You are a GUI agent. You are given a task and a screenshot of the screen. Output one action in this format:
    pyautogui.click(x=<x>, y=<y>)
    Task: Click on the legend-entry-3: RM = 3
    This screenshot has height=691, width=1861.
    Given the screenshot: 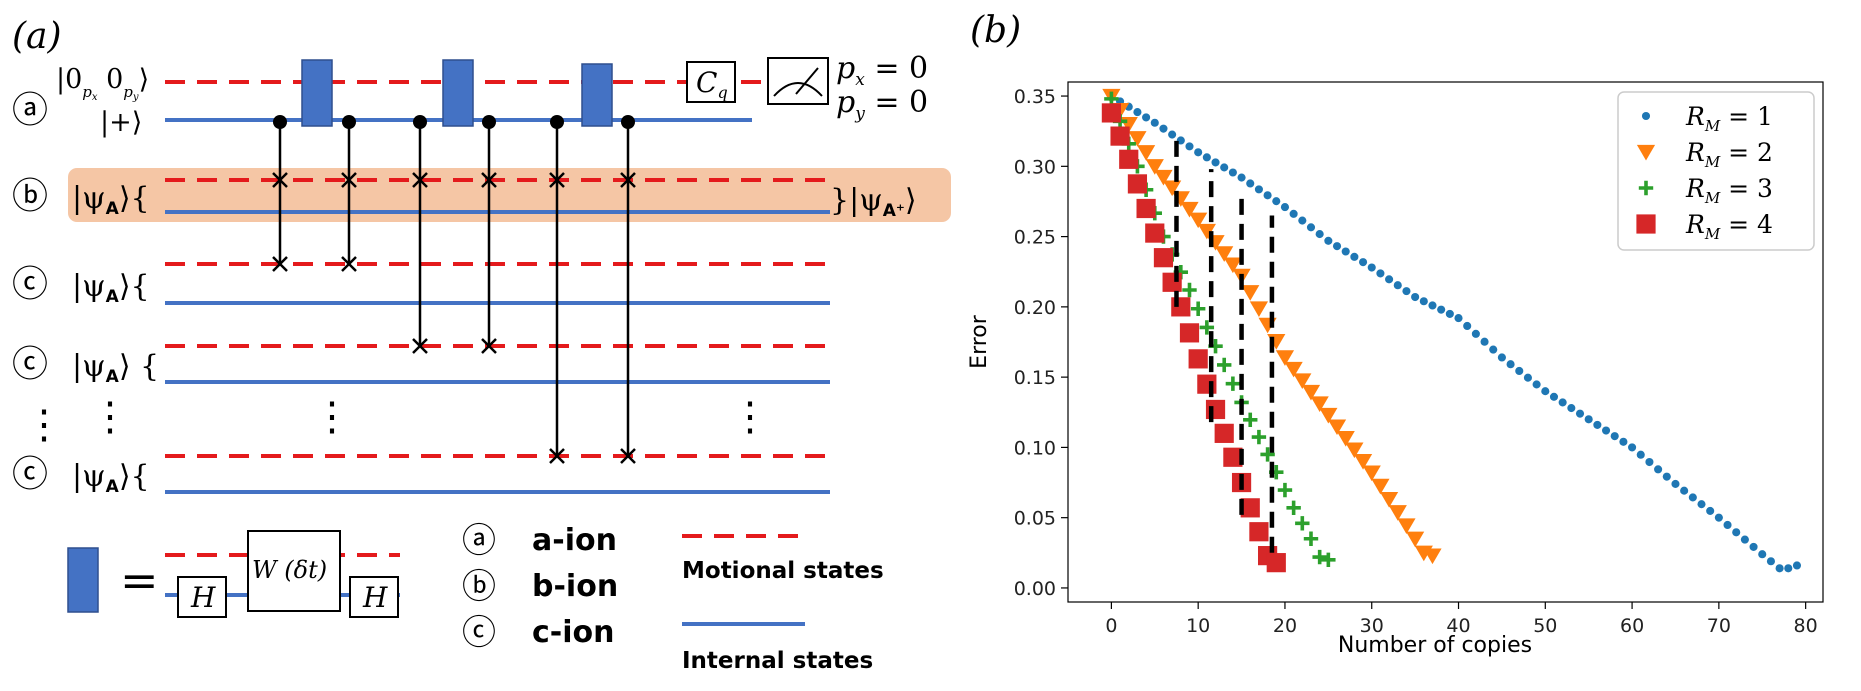 What is the action you would take?
    pyautogui.click(x=1705, y=190)
    